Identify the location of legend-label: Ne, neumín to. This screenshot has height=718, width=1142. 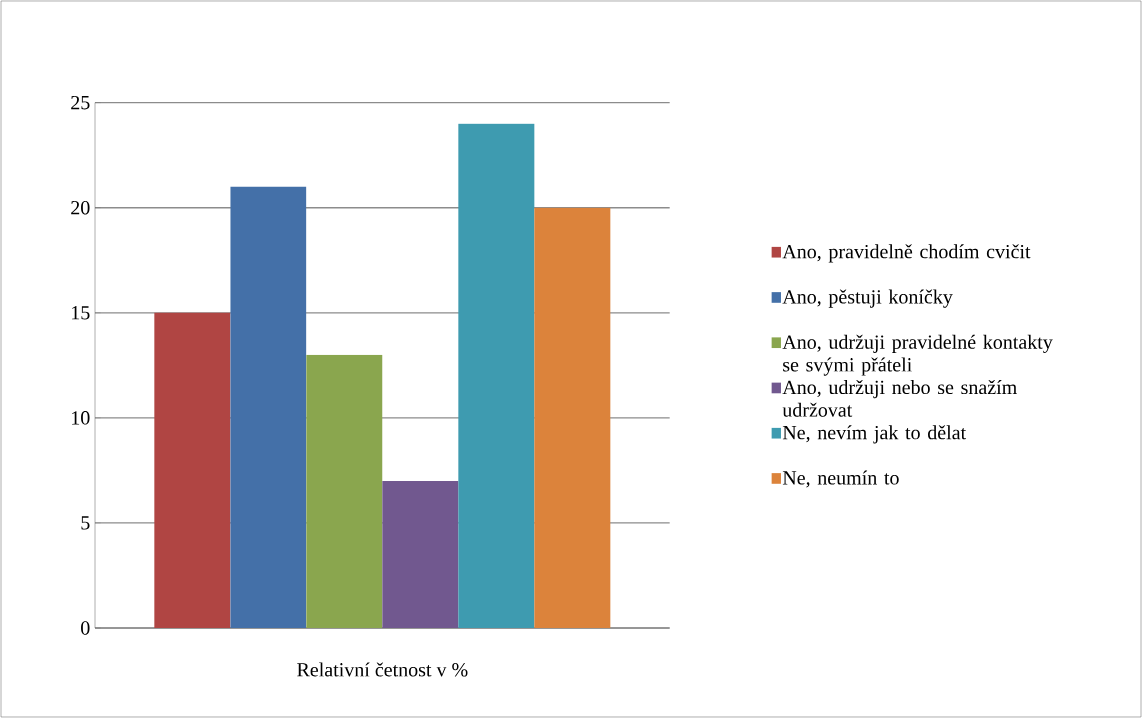
(840, 479).